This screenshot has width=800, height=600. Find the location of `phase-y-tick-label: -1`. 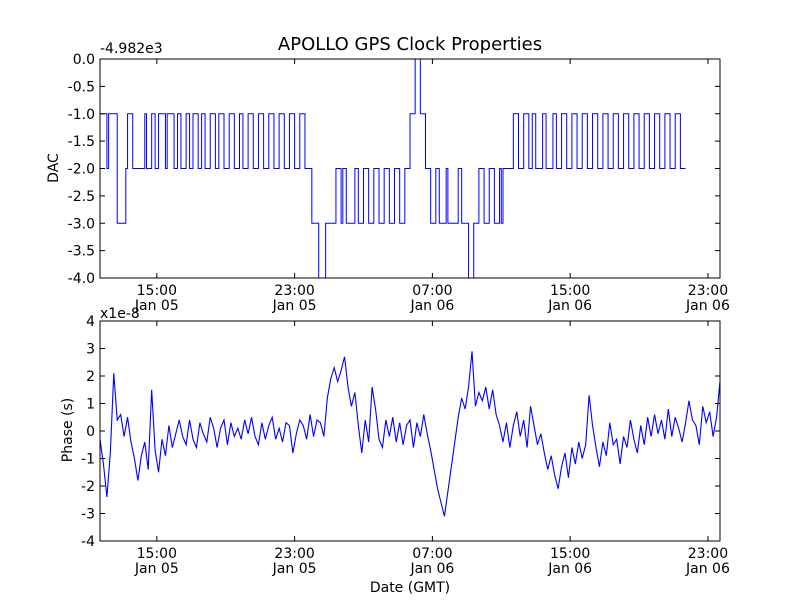

phase-y-tick-label: -1 is located at coordinates (88, 460).